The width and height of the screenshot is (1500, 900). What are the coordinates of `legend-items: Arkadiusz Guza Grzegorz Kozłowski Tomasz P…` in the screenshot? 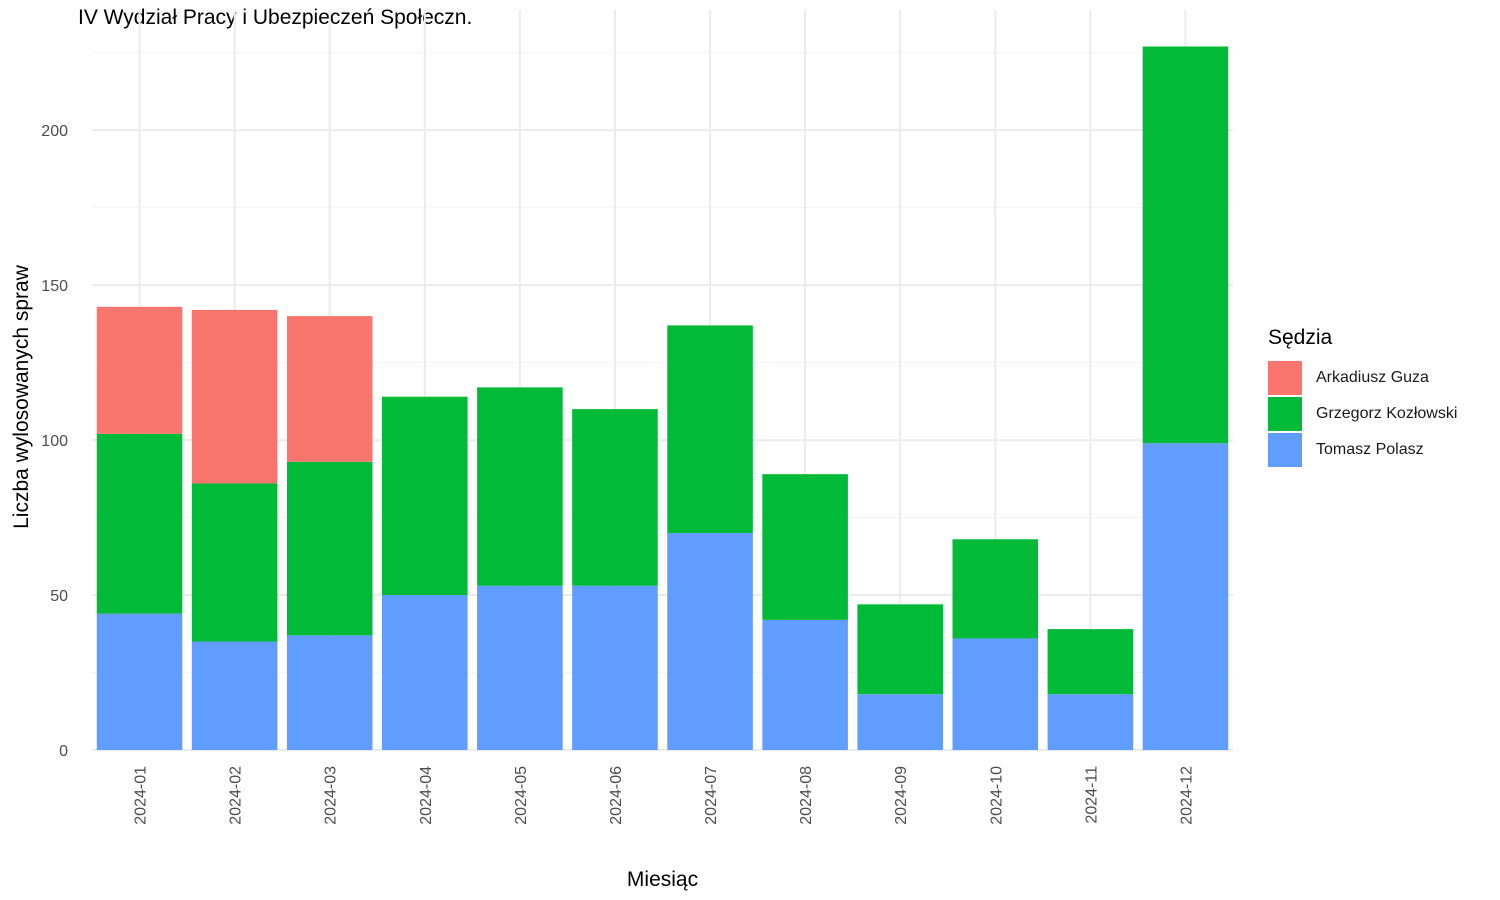 It's located at (1362, 414).